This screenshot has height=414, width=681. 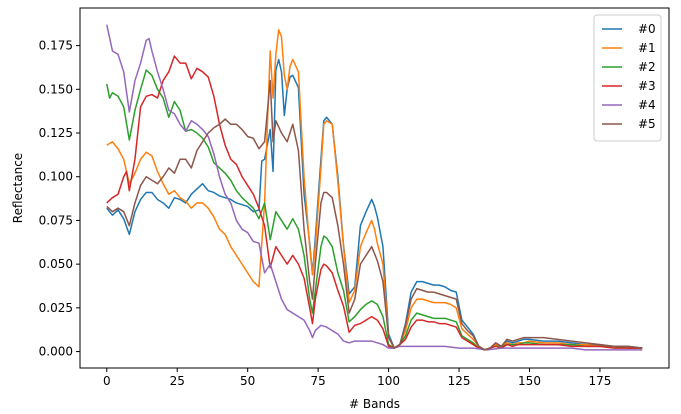 What do you see at coordinates (357, 378) in the screenshot?
I see `x-axis: 0 25 50 75 100 125 150 175` at bounding box center [357, 378].